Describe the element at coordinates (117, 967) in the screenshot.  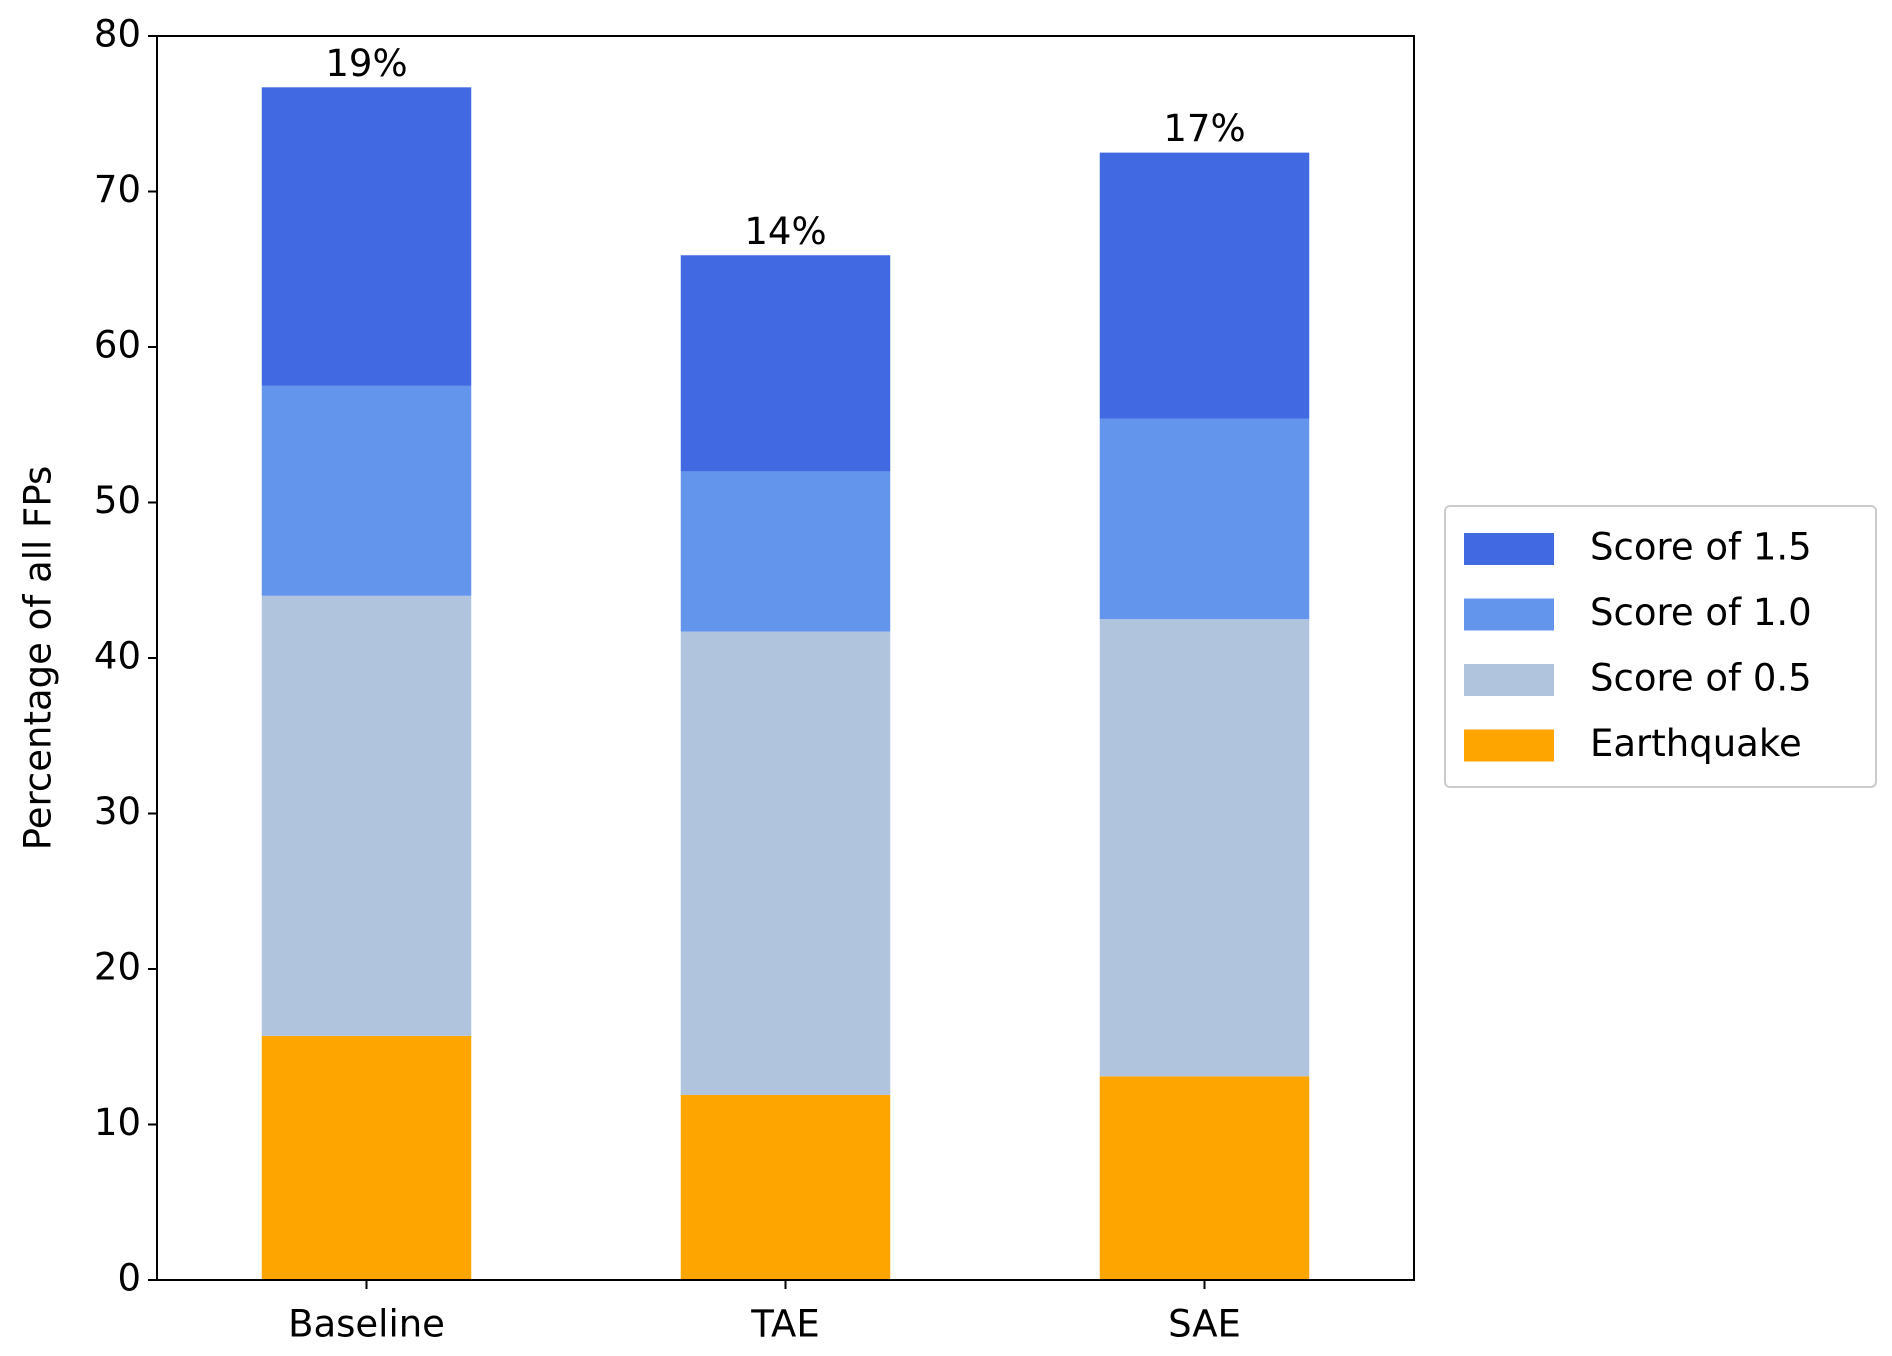
I see `y-tick-label: 20` at that location.